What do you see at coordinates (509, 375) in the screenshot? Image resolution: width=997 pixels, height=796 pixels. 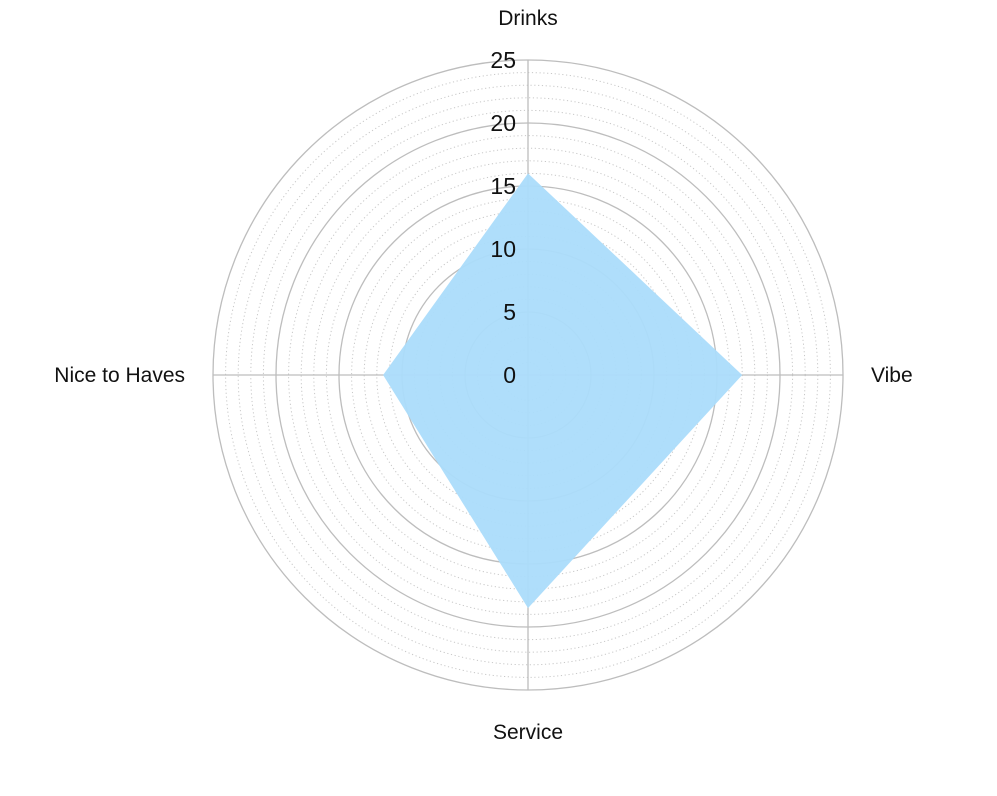 I see `radial-tick-label: 0` at bounding box center [509, 375].